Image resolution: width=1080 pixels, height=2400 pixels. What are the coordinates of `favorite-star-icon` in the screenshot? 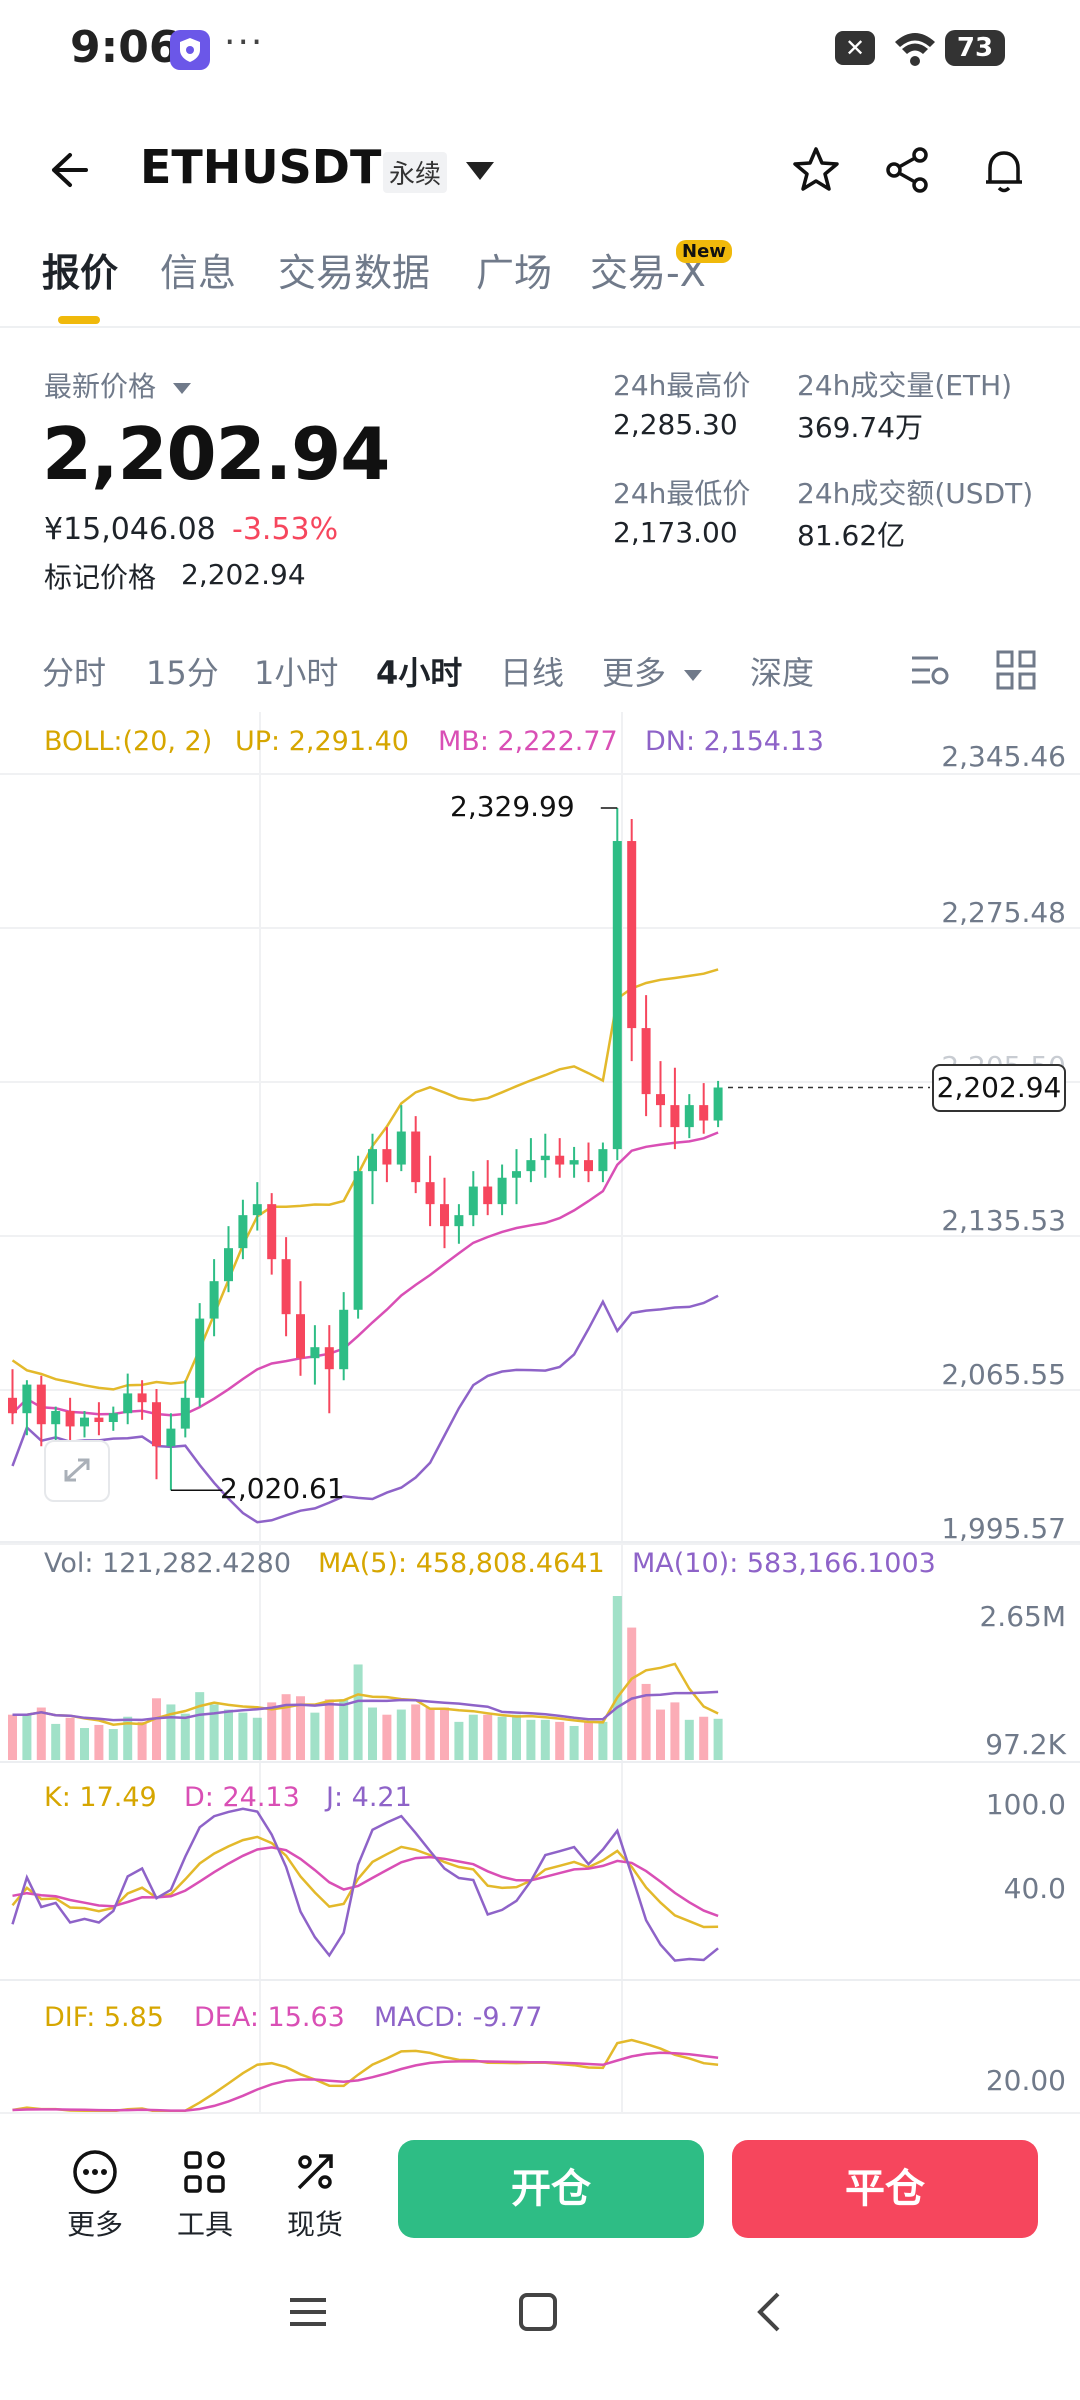 It's located at (816, 172).